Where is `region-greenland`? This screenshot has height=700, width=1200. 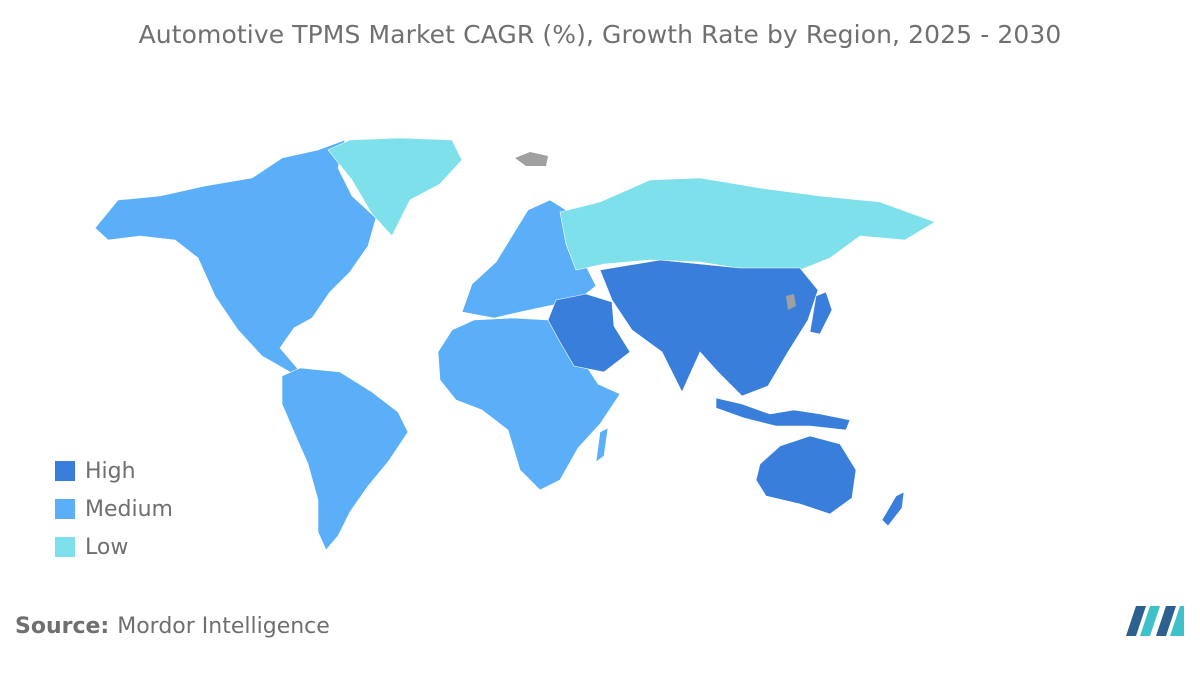 region-greenland is located at coordinates (395, 187).